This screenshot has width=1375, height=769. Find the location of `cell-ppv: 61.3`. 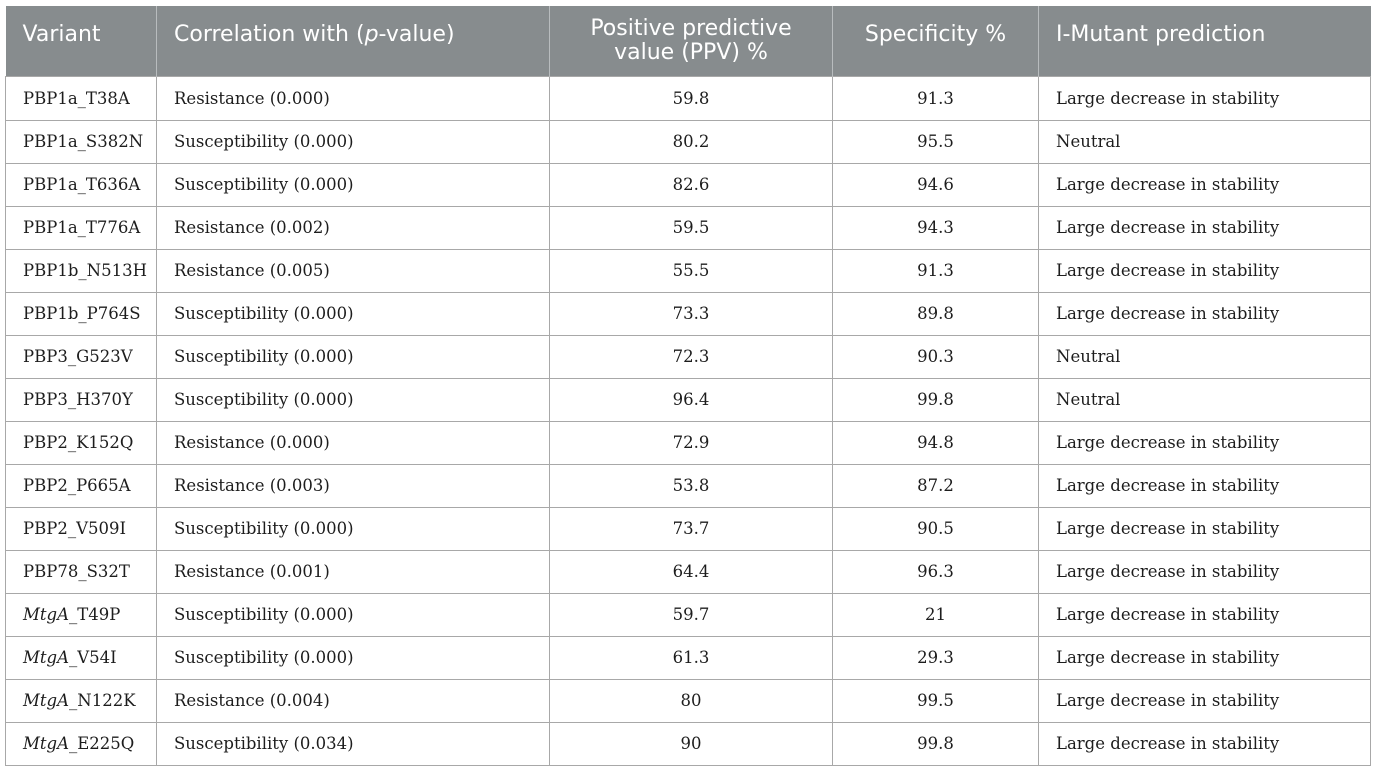

cell-ppv: 61.3 is located at coordinates (691, 657).